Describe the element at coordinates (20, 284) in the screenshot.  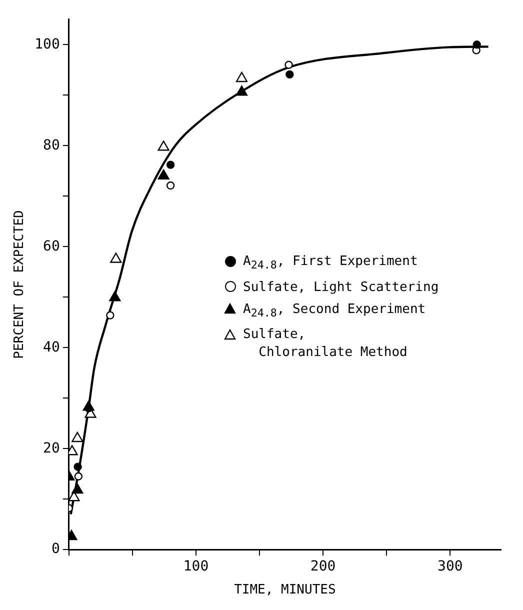
I see `y-axis-title: PERCENT OF EXPECTED` at that location.